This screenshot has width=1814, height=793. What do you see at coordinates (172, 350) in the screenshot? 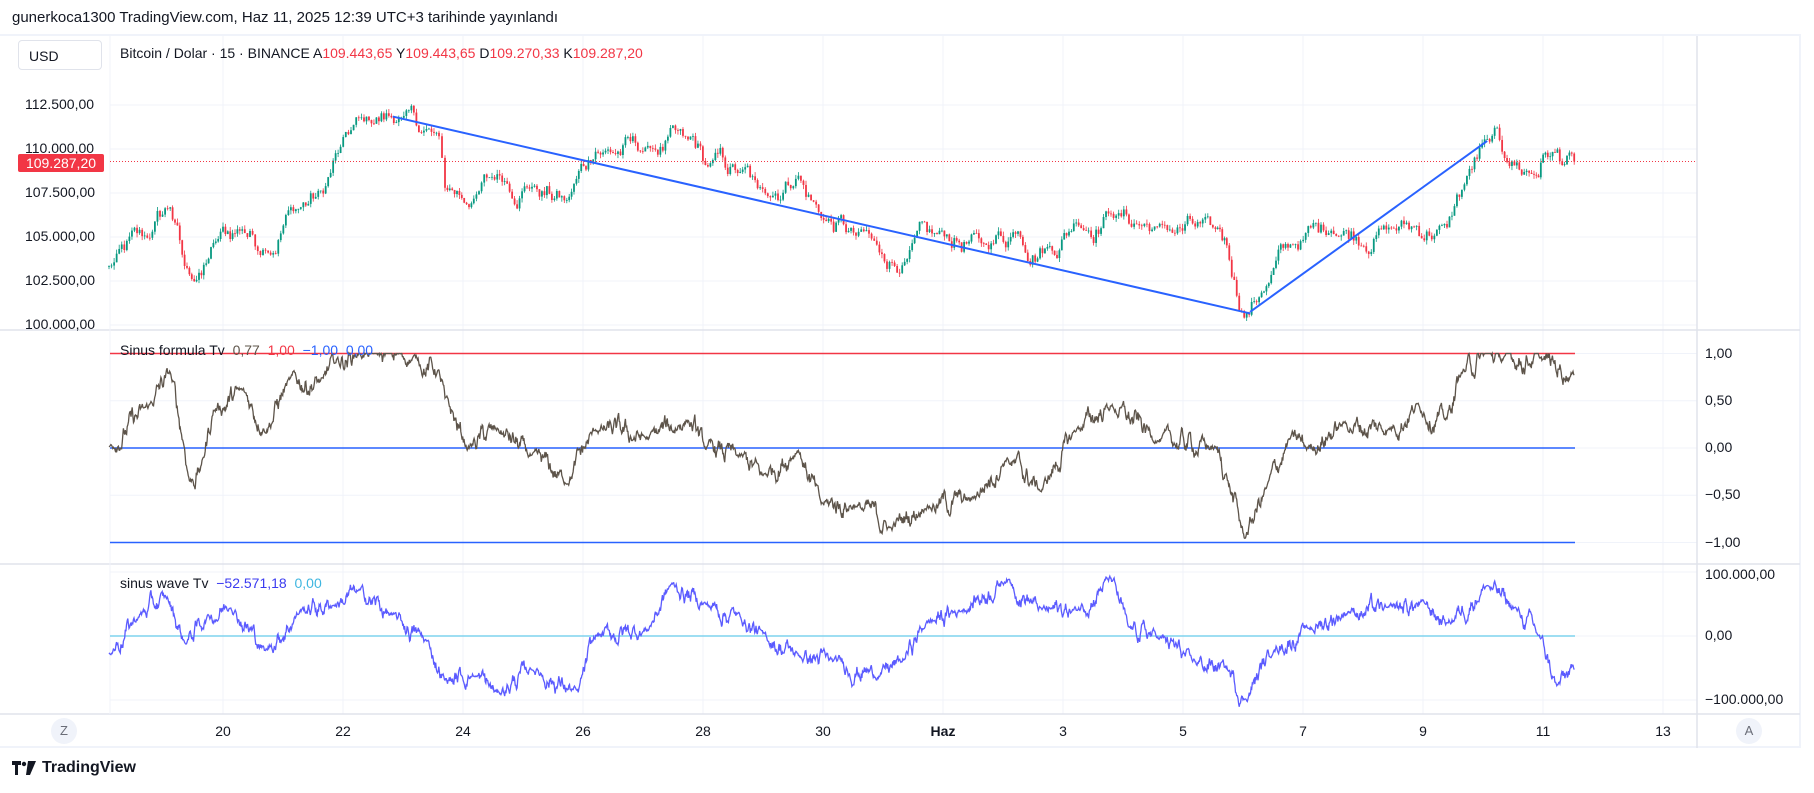
I see `indicator1-name: Sinus formula Tv` at bounding box center [172, 350].